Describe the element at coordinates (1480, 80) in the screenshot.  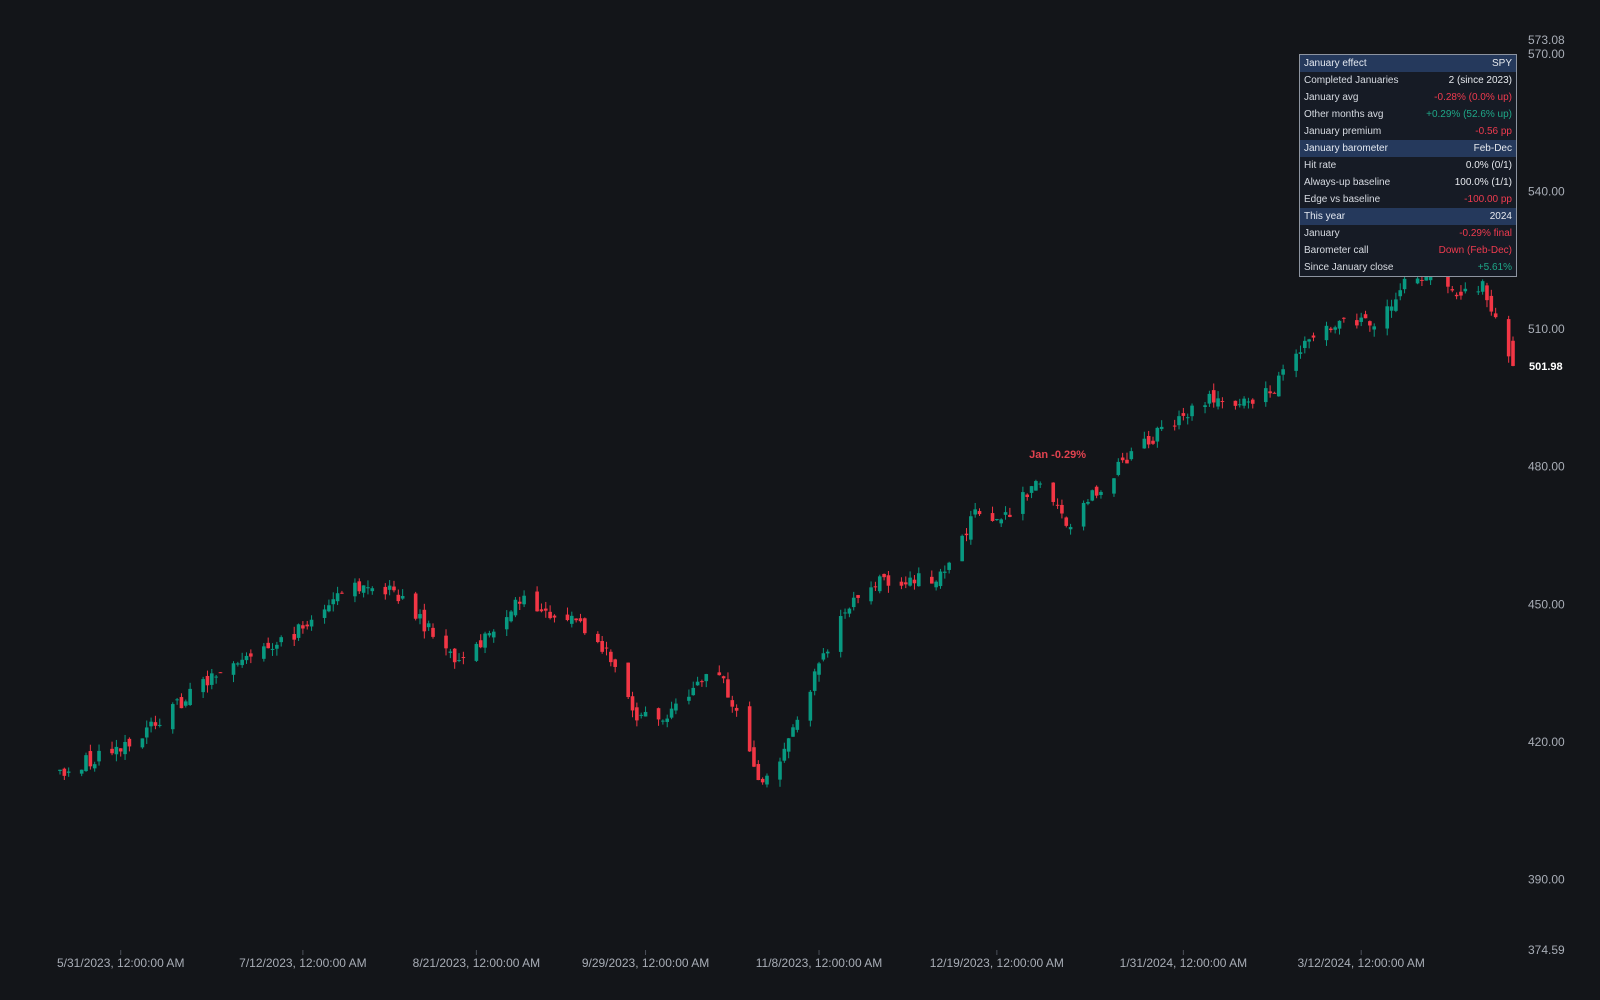
I see `panel-row-value: 2 (since 2023)` at that location.